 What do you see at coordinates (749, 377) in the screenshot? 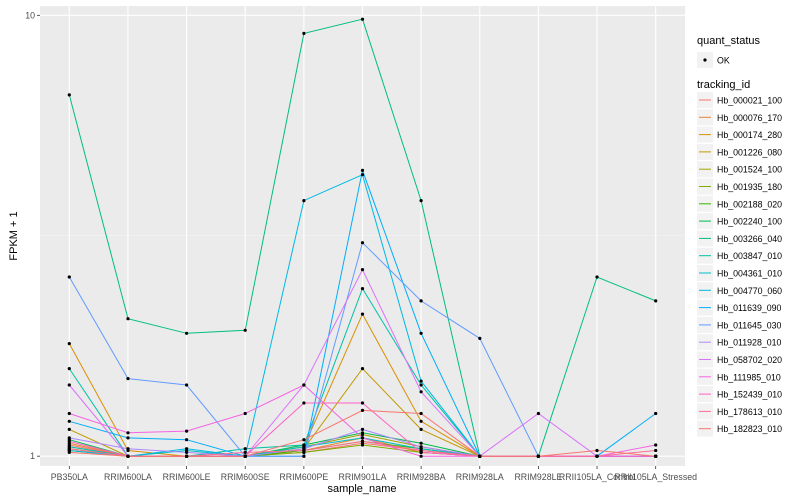
I see `legend-tracking-label: Hb_111985_010` at bounding box center [749, 377].